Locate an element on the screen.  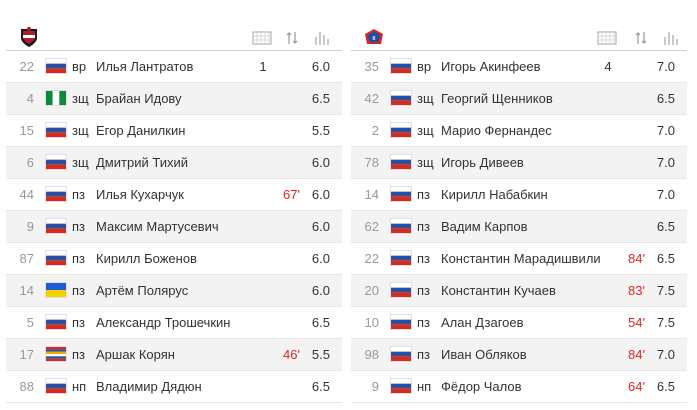
player-number: 5 is located at coordinates (30, 322).